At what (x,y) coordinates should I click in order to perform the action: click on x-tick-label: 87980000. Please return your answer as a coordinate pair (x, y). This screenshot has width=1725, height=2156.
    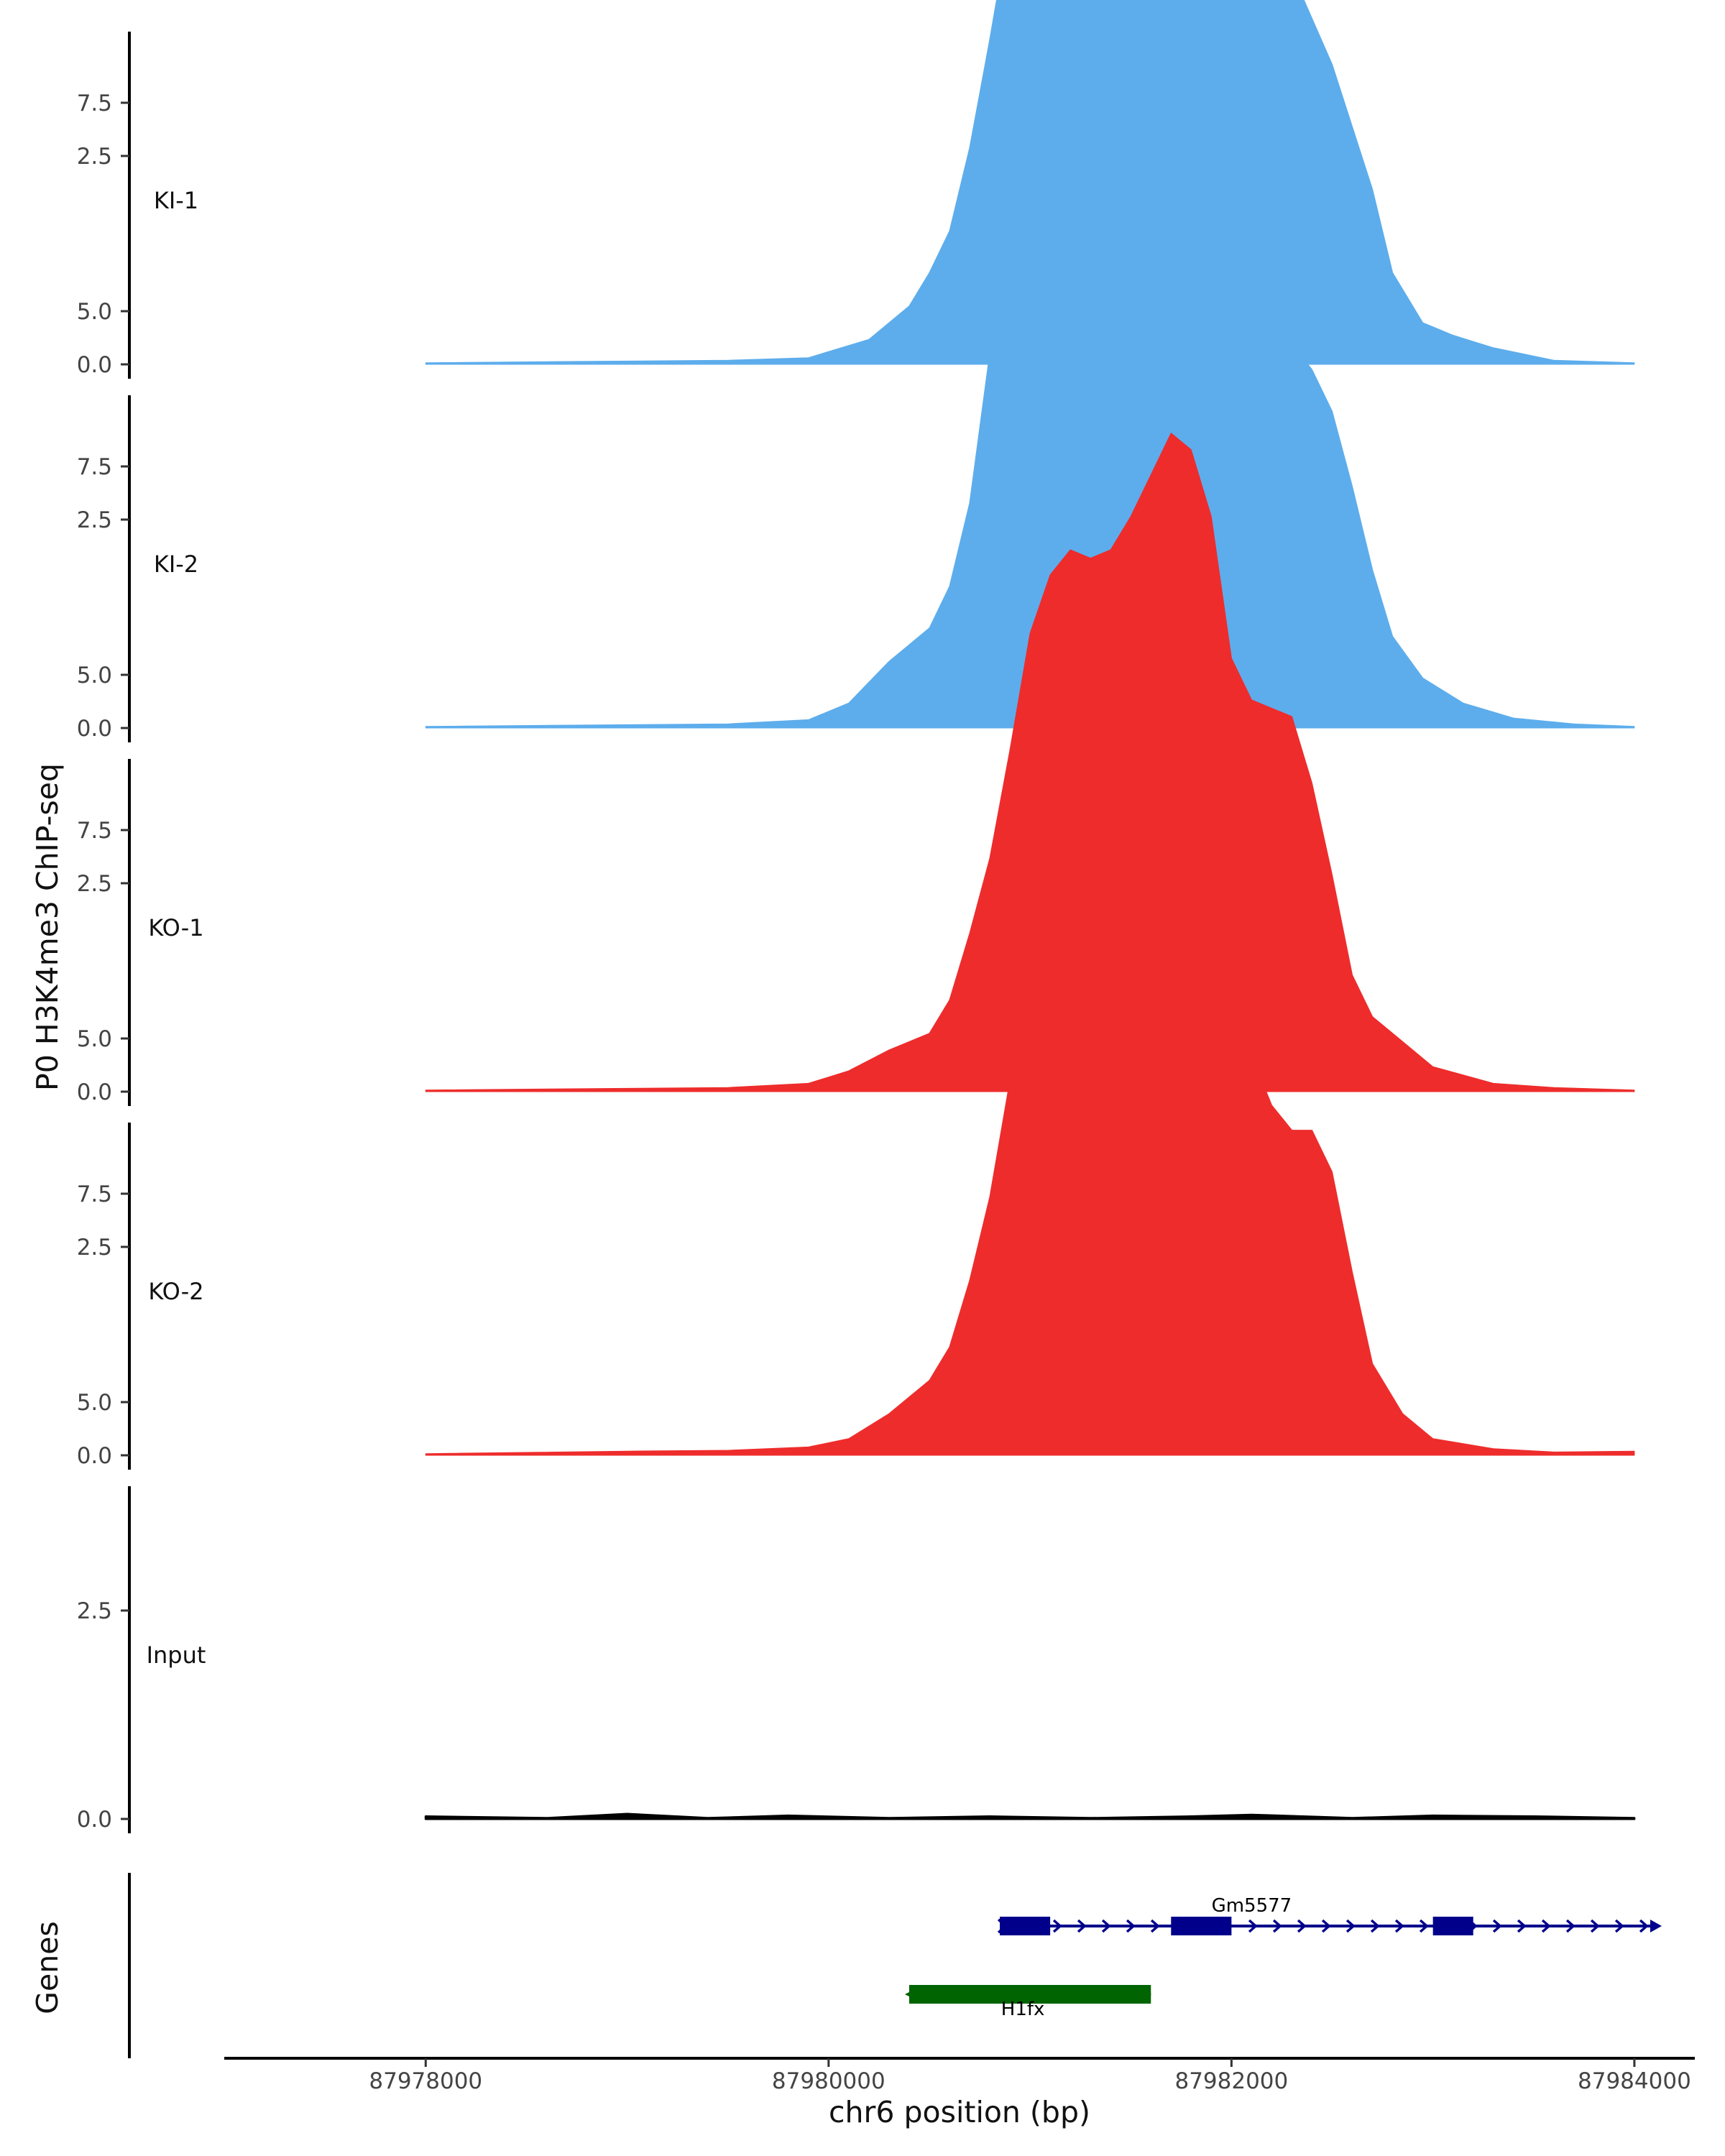
    Looking at the image, I should click on (829, 2081).